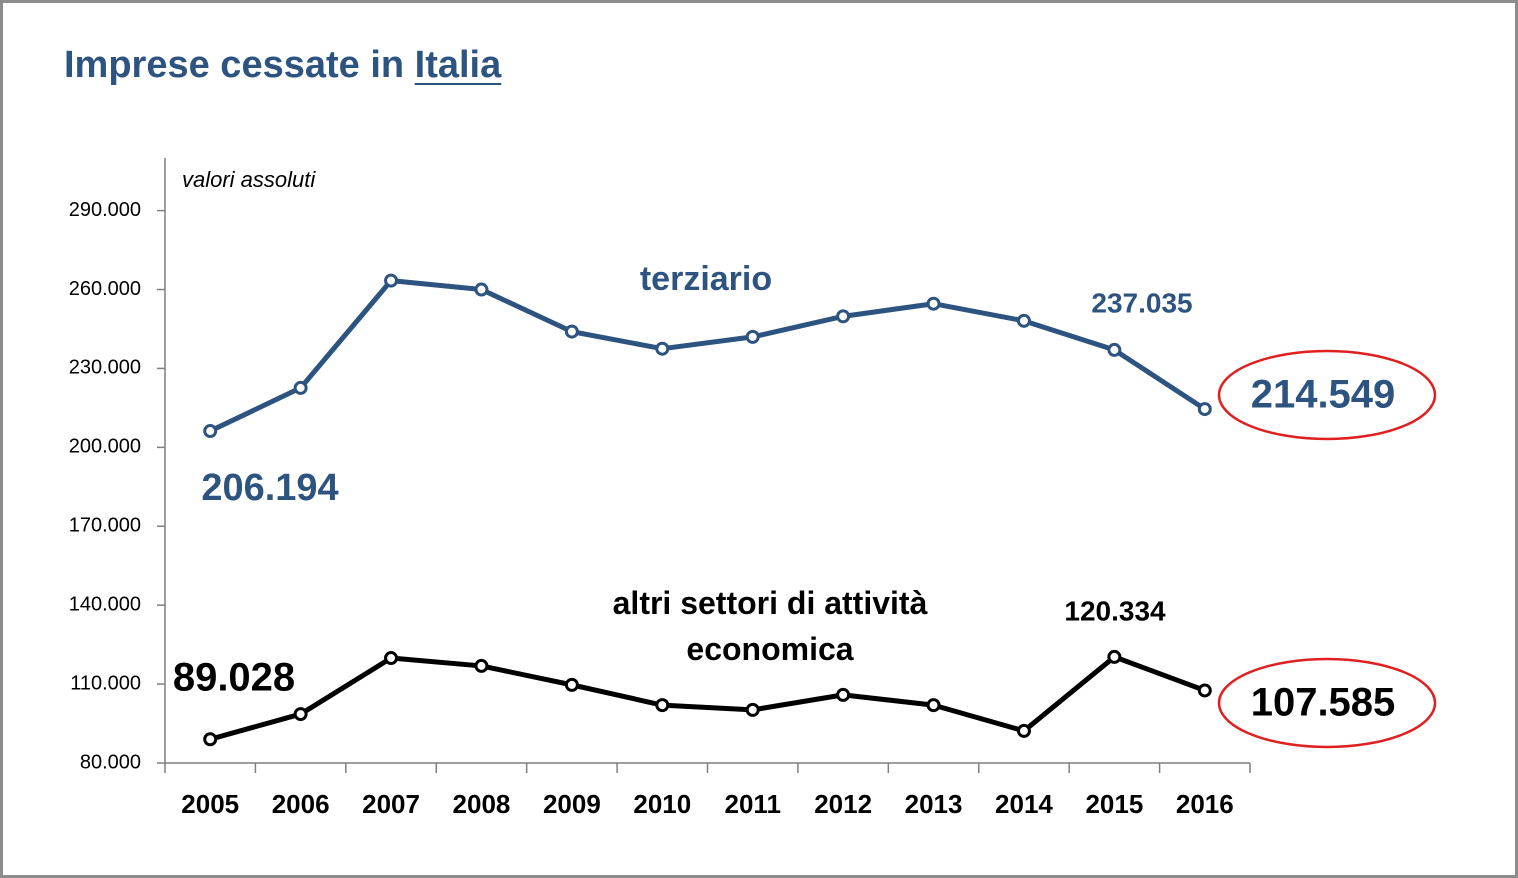 This screenshot has width=1518, height=878. Describe the element at coordinates (234, 65) in the screenshot. I see `title-text: Imprese cessate in` at that location.